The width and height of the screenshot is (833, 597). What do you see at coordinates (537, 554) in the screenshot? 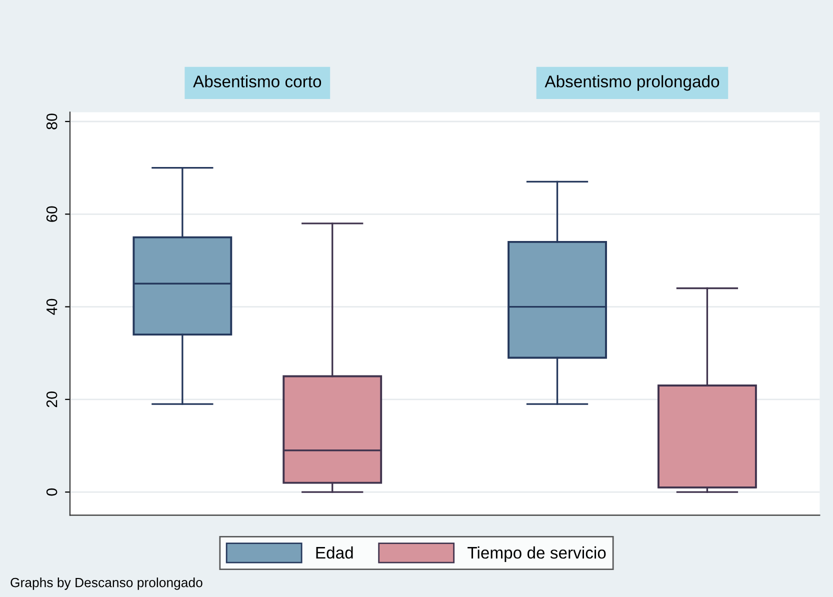
I see `legend-label: Tiempo de servicio` at bounding box center [537, 554].